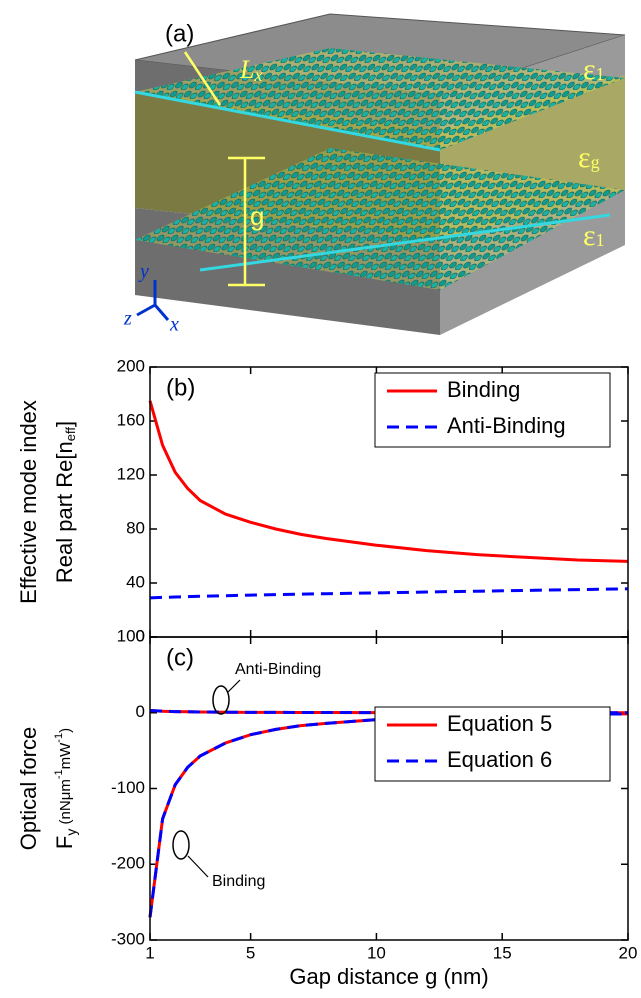 This screenshot has width=641, height=998. What do you see at coordinates (64, 424) in the screenshot?
I see `y-axis-label-part: ]` at bounding box center [64, 424].